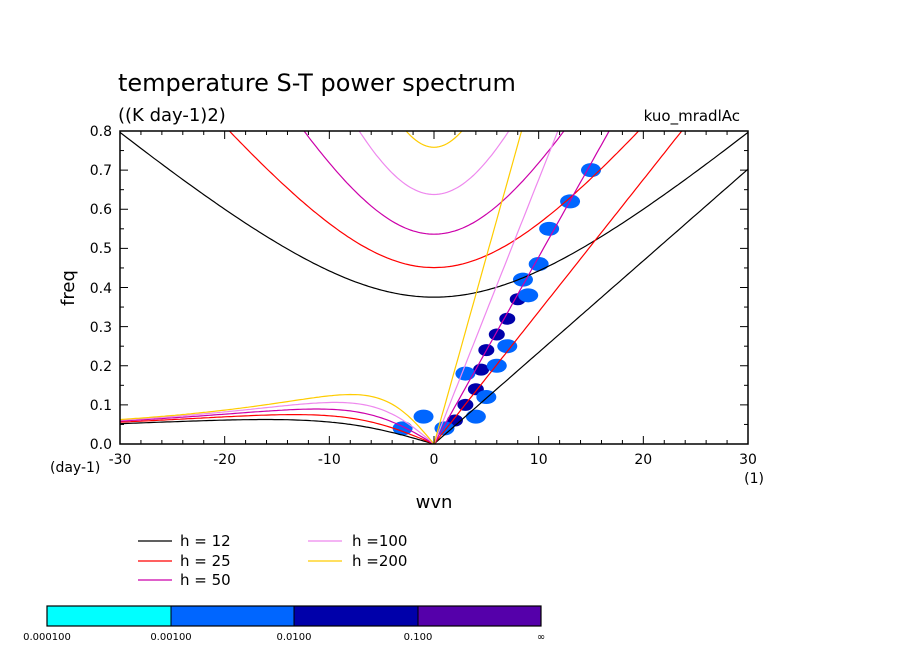 The image size is (904, 654). Describe the element at coordinates (224, 460) in the screenshot. I see `x-tick-label: -20` at that location.